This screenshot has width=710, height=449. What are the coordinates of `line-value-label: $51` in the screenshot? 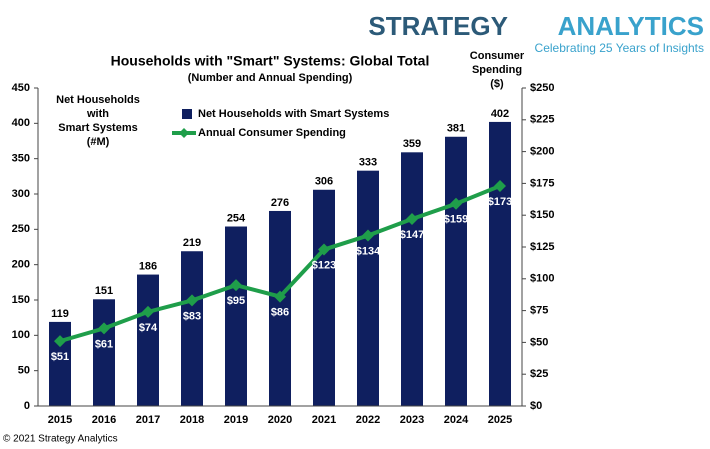 It's located at (60, 357).